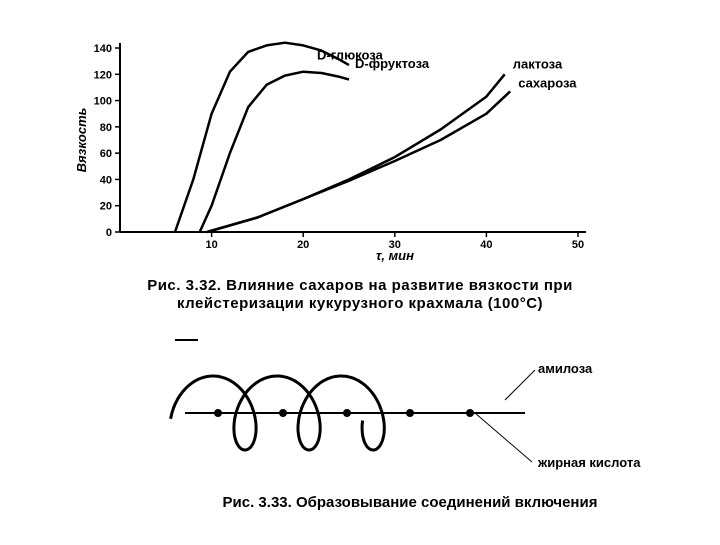 The image size is (720, 545). Describe the element at coordinates (103, 75) in the screenshot. I see `y-tick-label: 120` at that location.